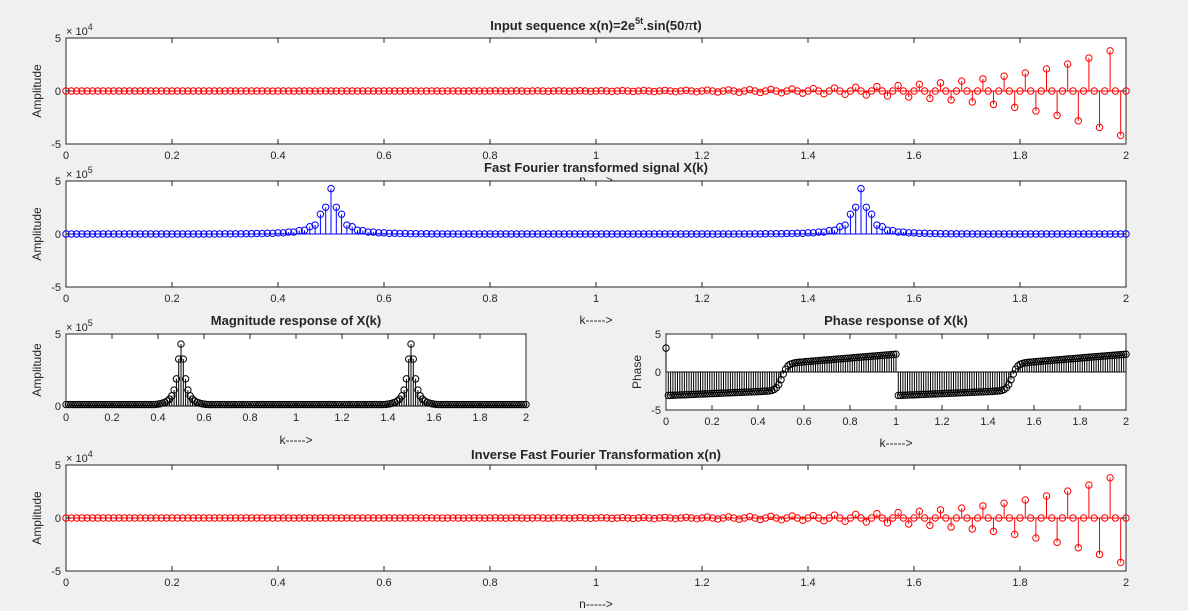  I want to click on x-tick-label: 1.2, so click(701, 156).